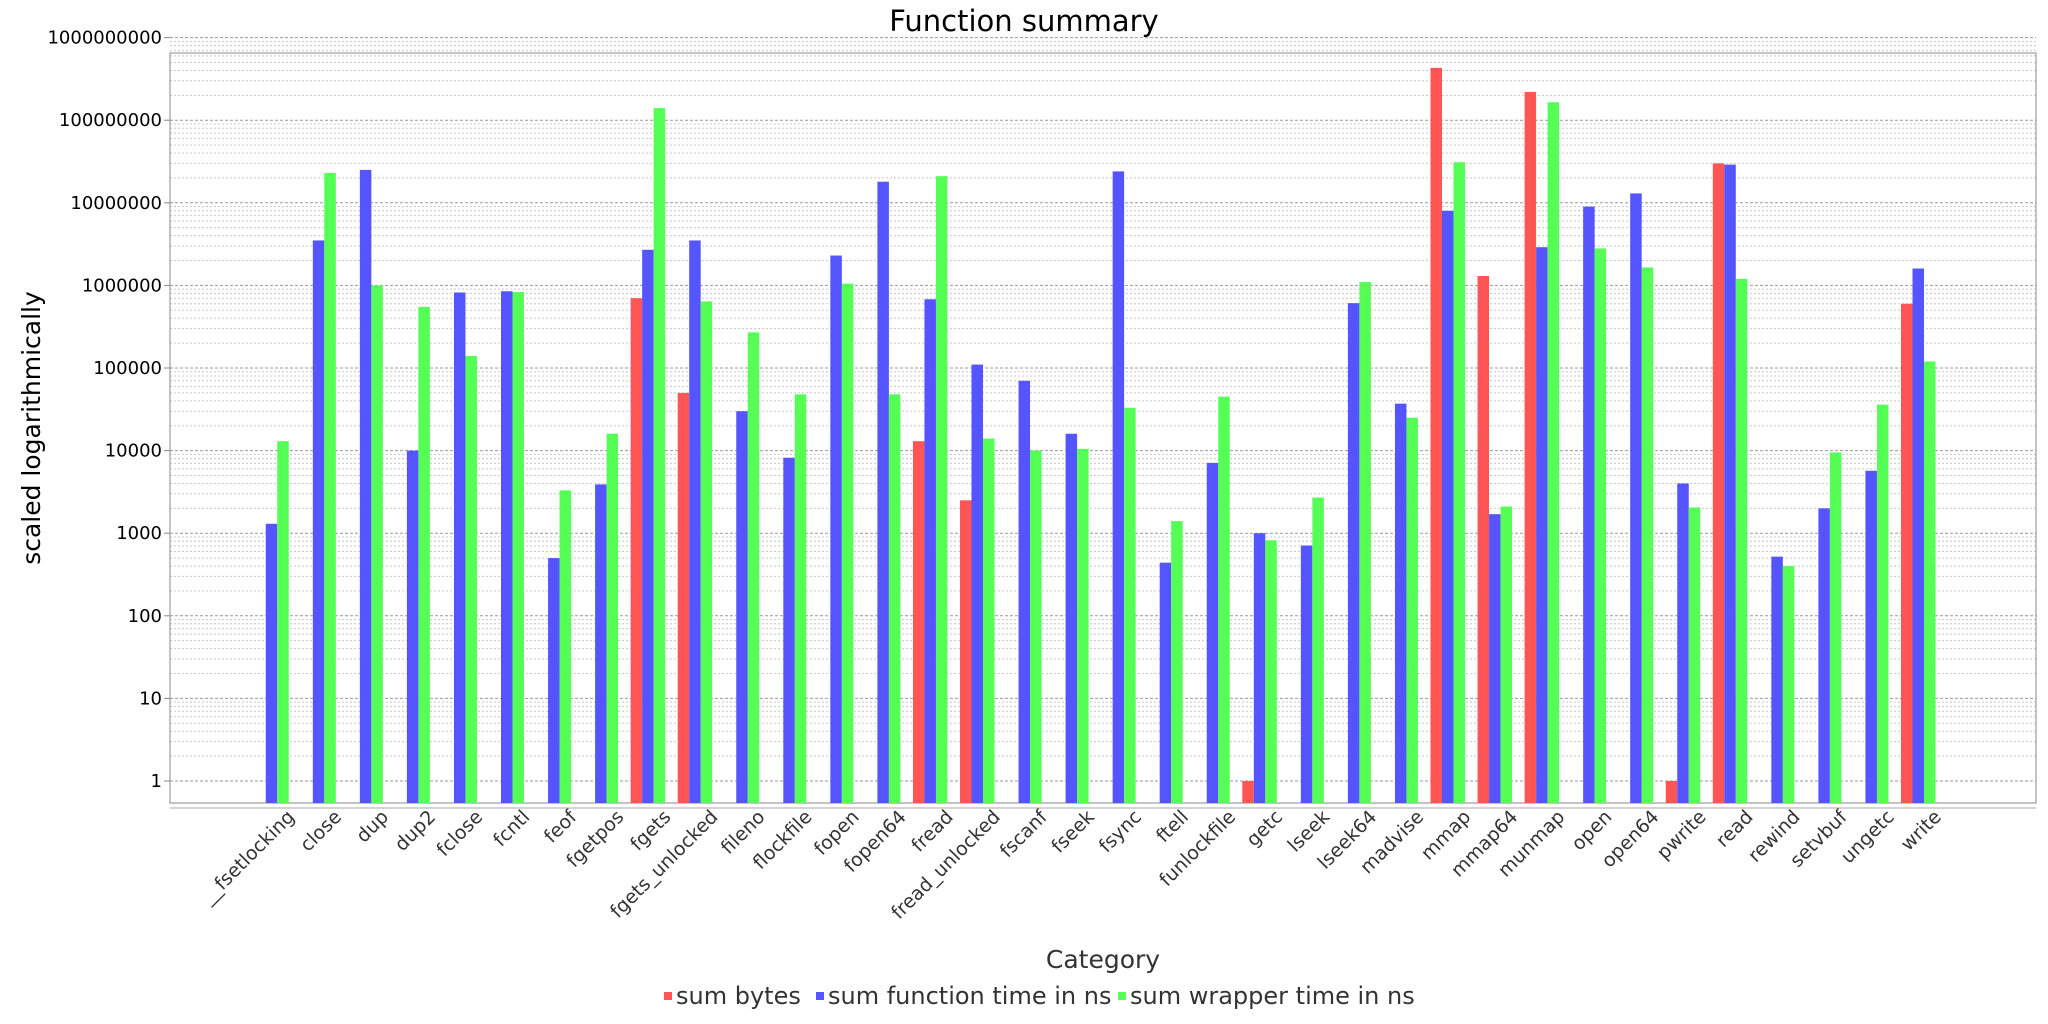 The width and height of the screenshot is (2048, 1024). I want to click on y-tick-label: 1000, so click(139, 533).